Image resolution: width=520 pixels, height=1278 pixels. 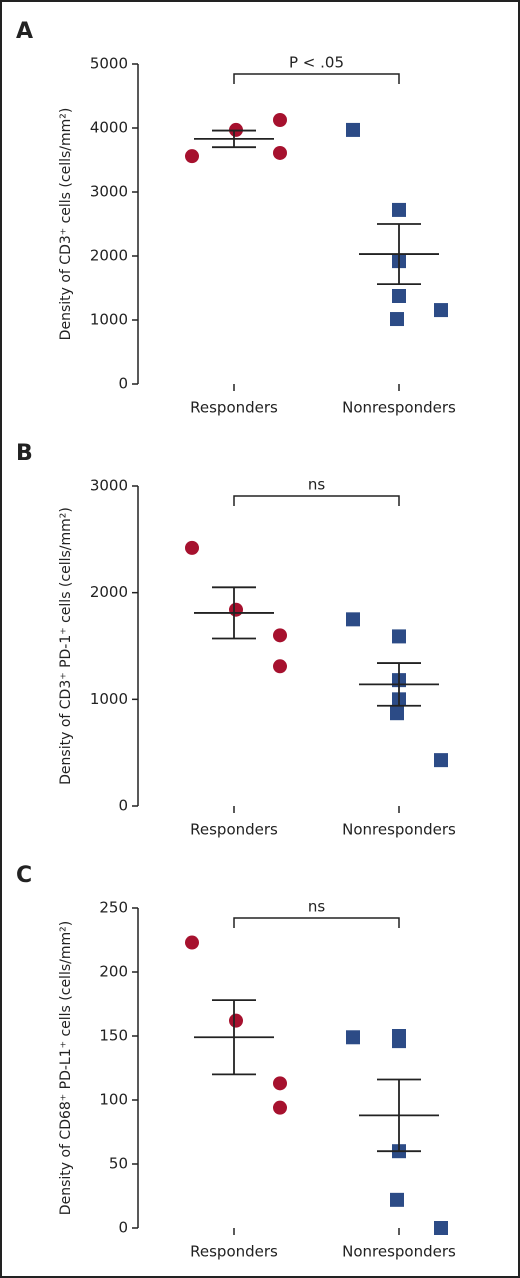 I want to click on panel-label: B, so click(x=24, y=453).